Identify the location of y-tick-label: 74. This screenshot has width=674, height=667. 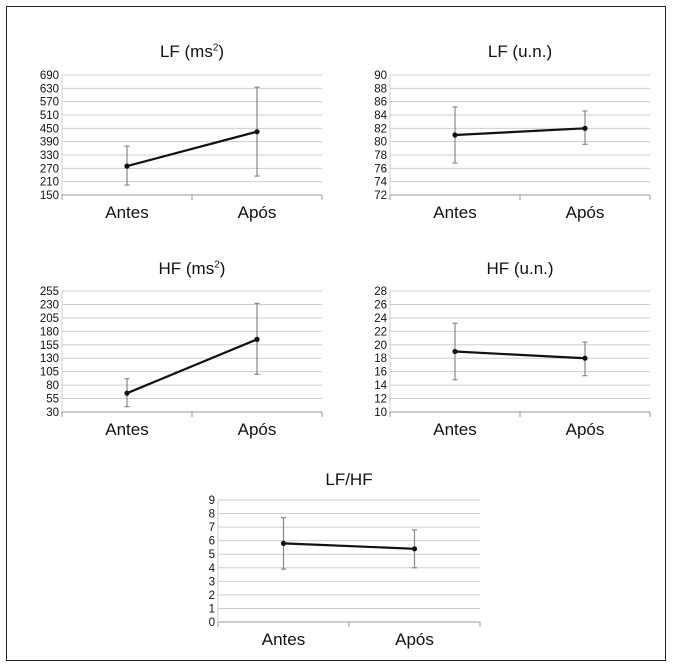
(380, 183).